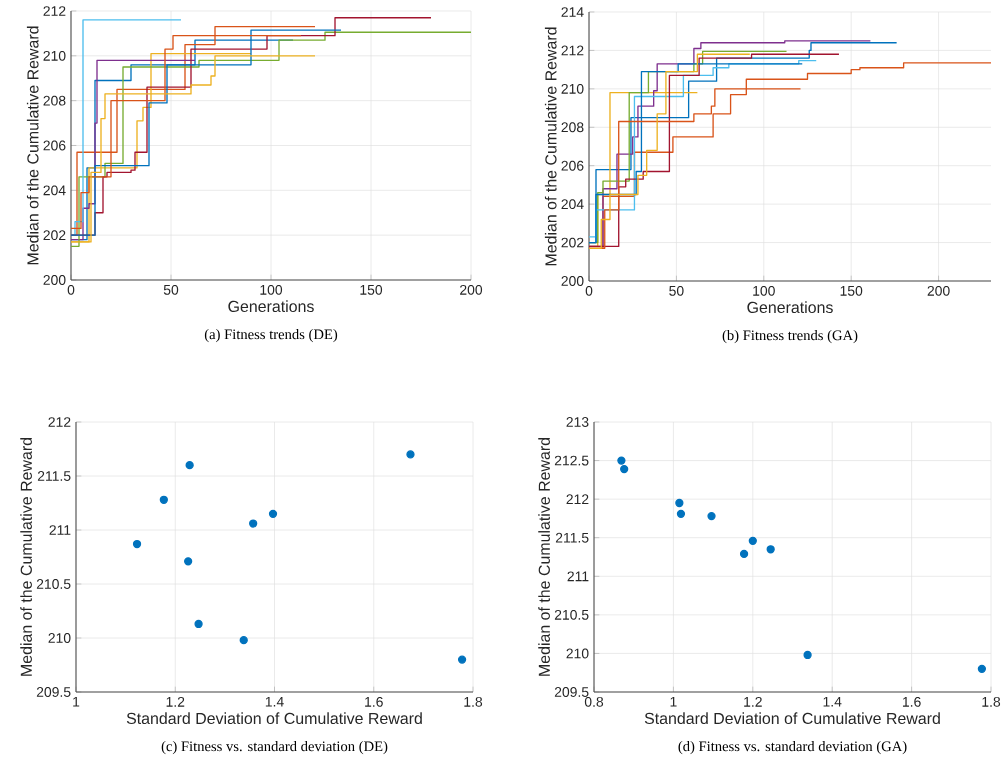 This screenshot has height=781, width=1008. What do you see at coordinates (571, 460) in the screenshot?
I see `y-tick-label: 212.5` at bounding box center [571, 460].